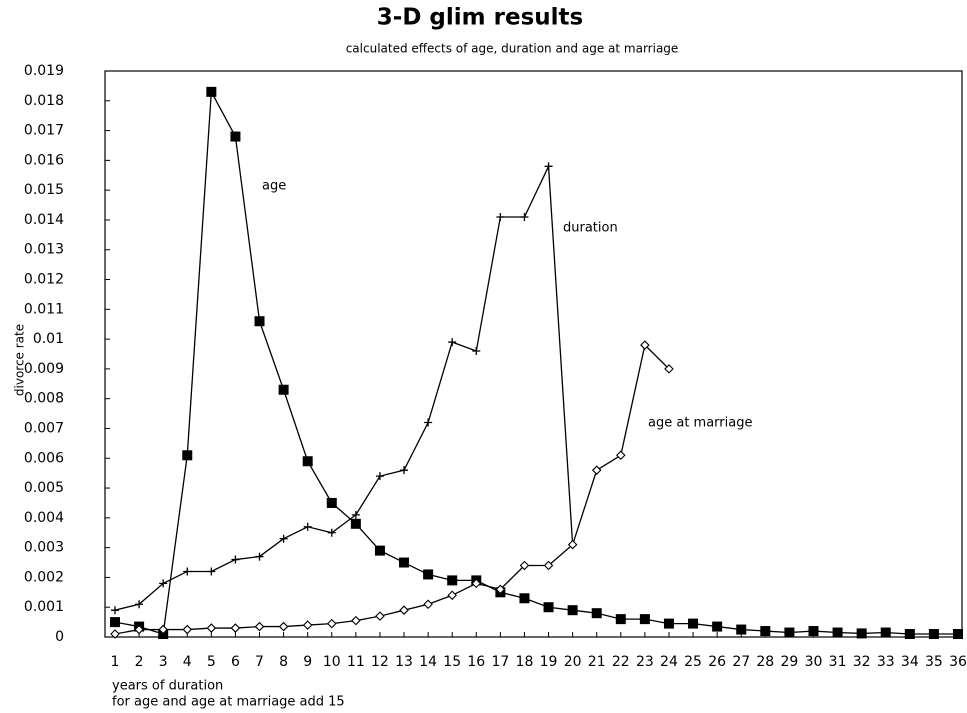 This screenshot has height=713, width=967. What do you see at coordinates (886, 662) in the screenshot?
I see `x-tick-label: 33` at bounding box center [886, 662].